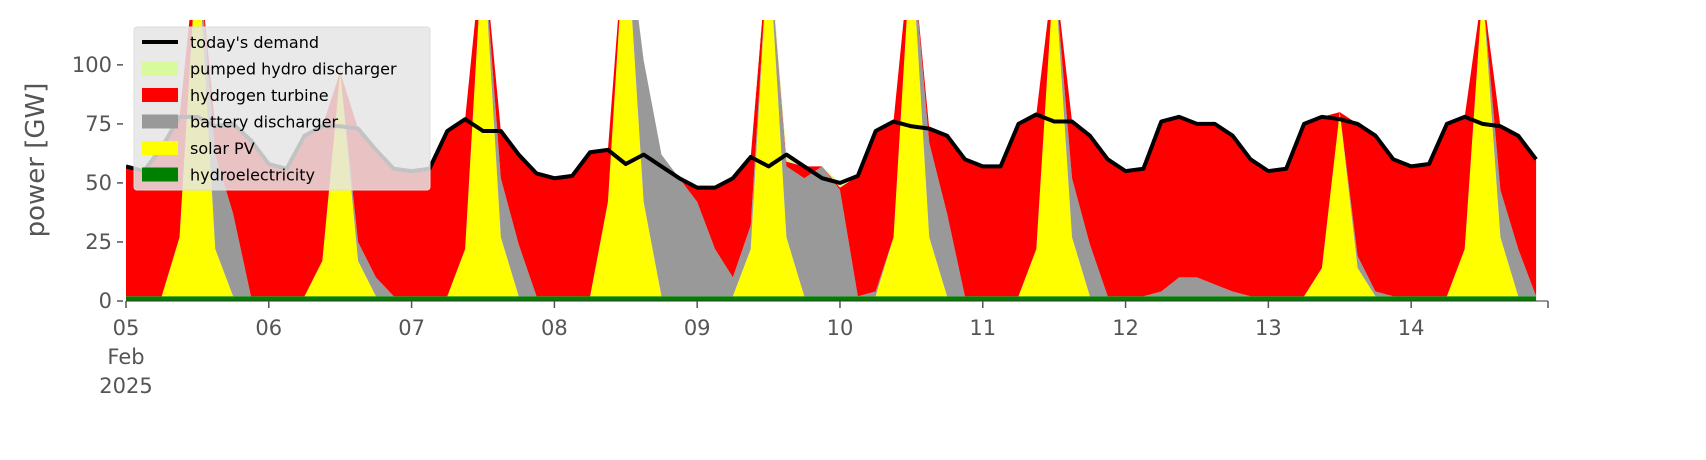 This screenshot has width=1706, height=460. What do you see at coordinates (98, 183) in the screenshot?
I see `y-tick-label: 50` at bounding box center [98, 183].